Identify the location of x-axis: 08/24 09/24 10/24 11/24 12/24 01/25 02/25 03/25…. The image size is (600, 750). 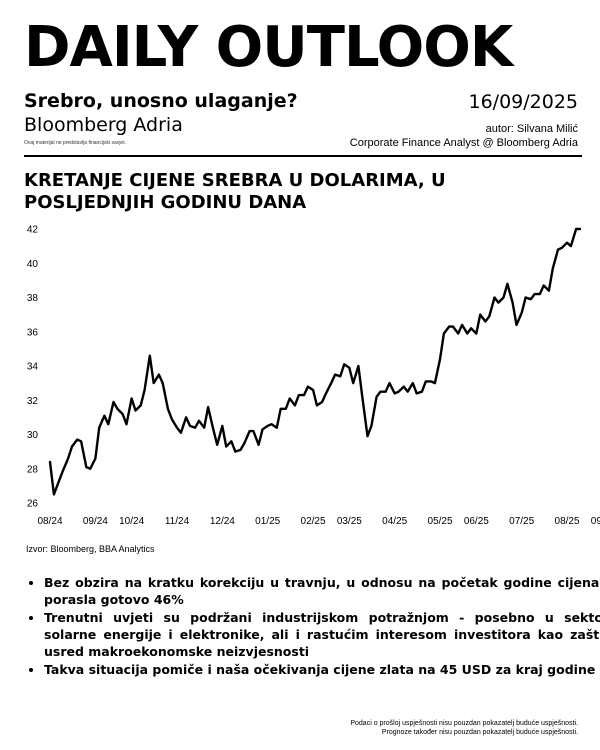
(318, 521).